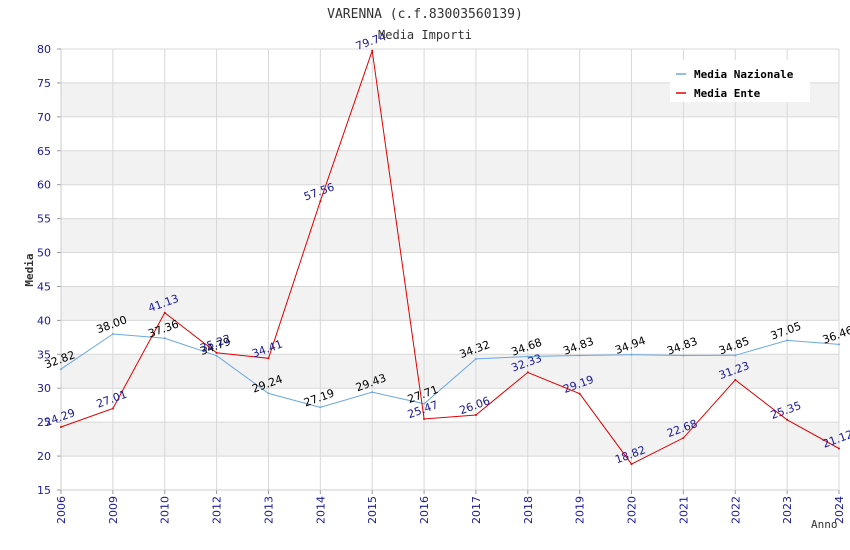  What do you see at coordinates (44, 388) in the screenshot?
I see `y-tick-label-30: 30` at bounding box center [44, 388].